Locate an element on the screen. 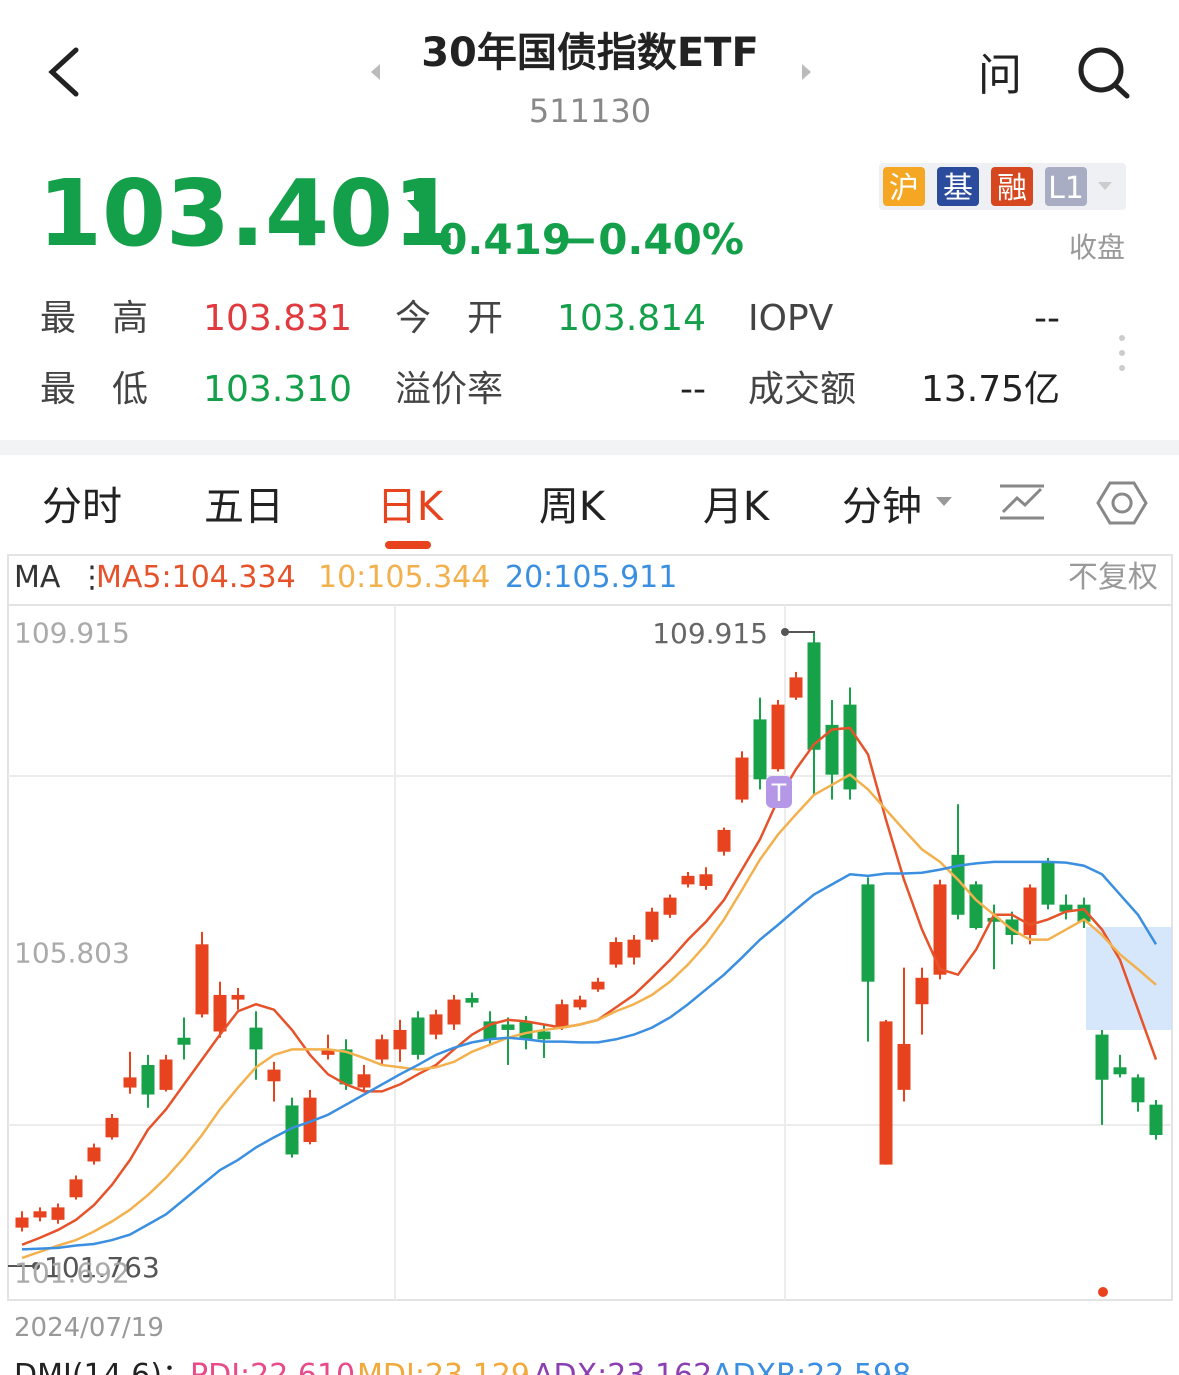  code: 511130 is located at coordinates (590, 111).